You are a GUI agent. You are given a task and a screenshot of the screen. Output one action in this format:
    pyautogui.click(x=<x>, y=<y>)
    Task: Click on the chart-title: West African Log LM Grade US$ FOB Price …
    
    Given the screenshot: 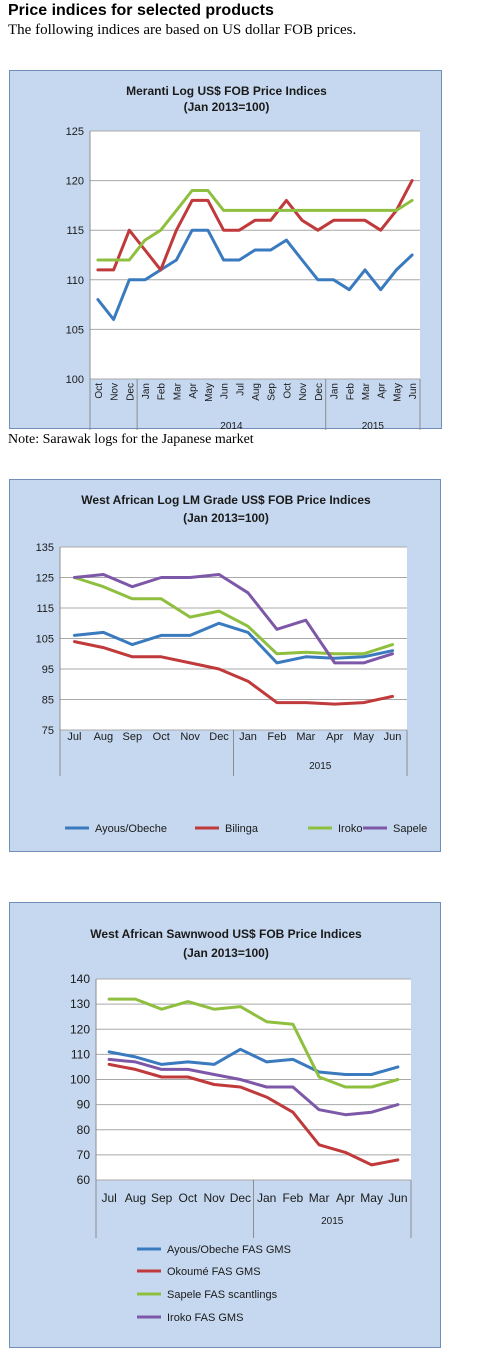 What is the action you would take?
    pyautogui.click(x=226, y=500)
    